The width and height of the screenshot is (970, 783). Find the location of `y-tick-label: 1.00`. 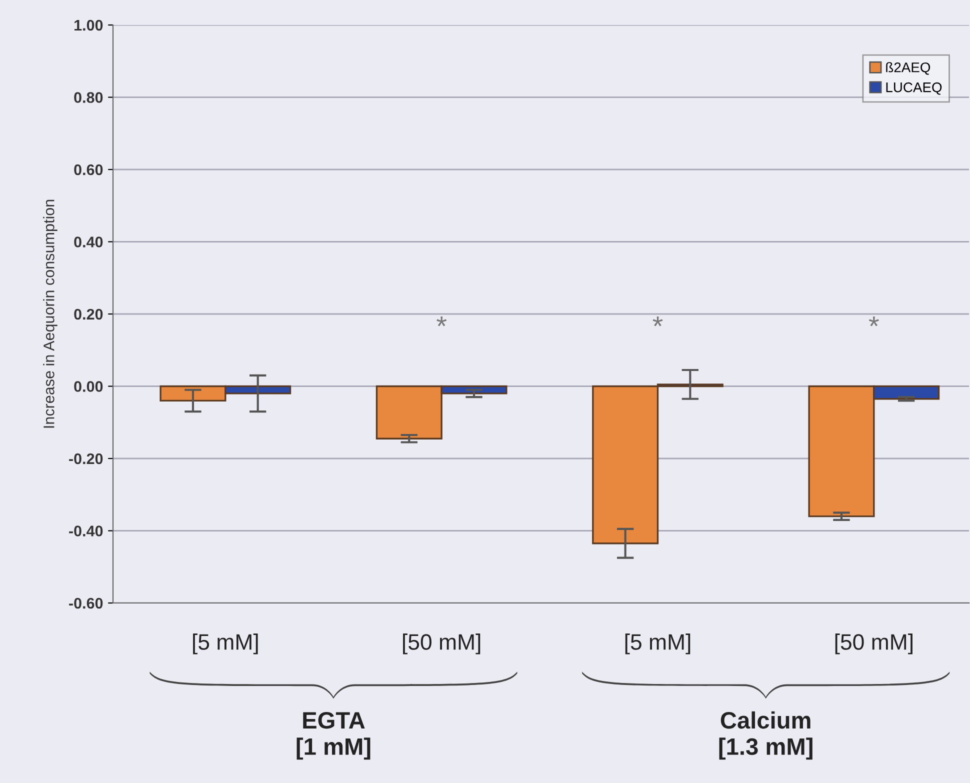

y-tick-label: 1.00 is located at coordinates (88, 25).